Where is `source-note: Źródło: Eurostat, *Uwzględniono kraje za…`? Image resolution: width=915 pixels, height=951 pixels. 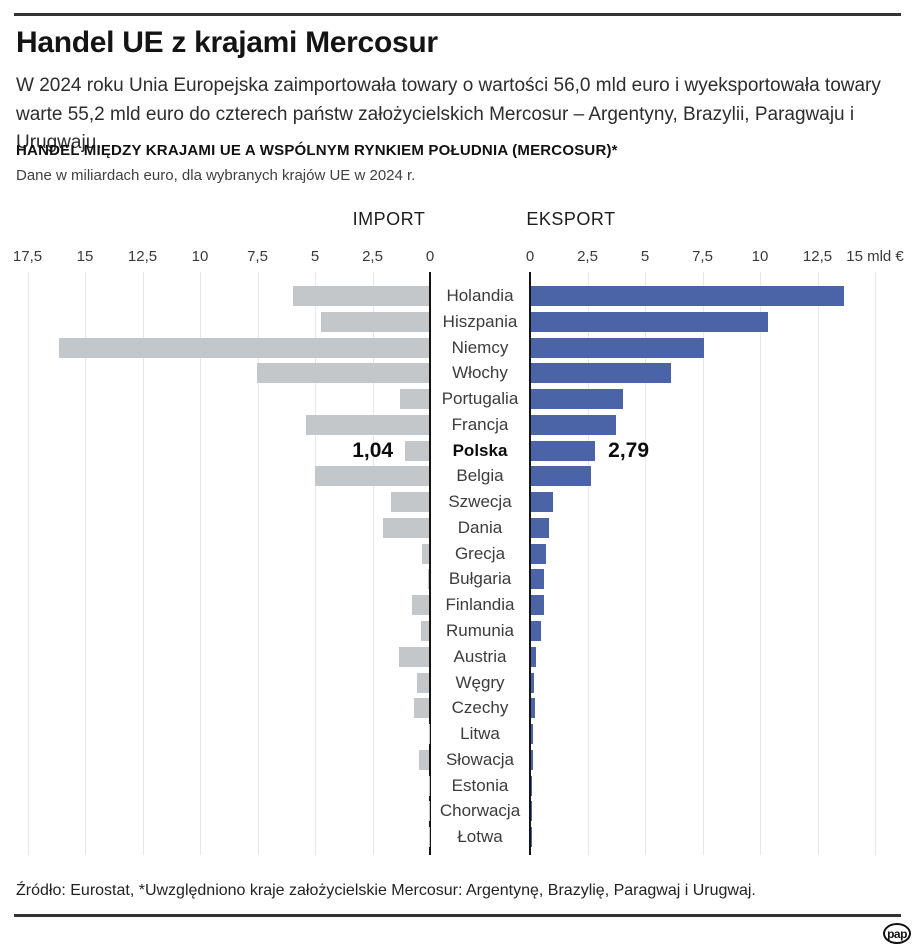 source-note: Źródło: Eurostat, *Uwzględniono kraje za… is located at coordinates (386, 890).